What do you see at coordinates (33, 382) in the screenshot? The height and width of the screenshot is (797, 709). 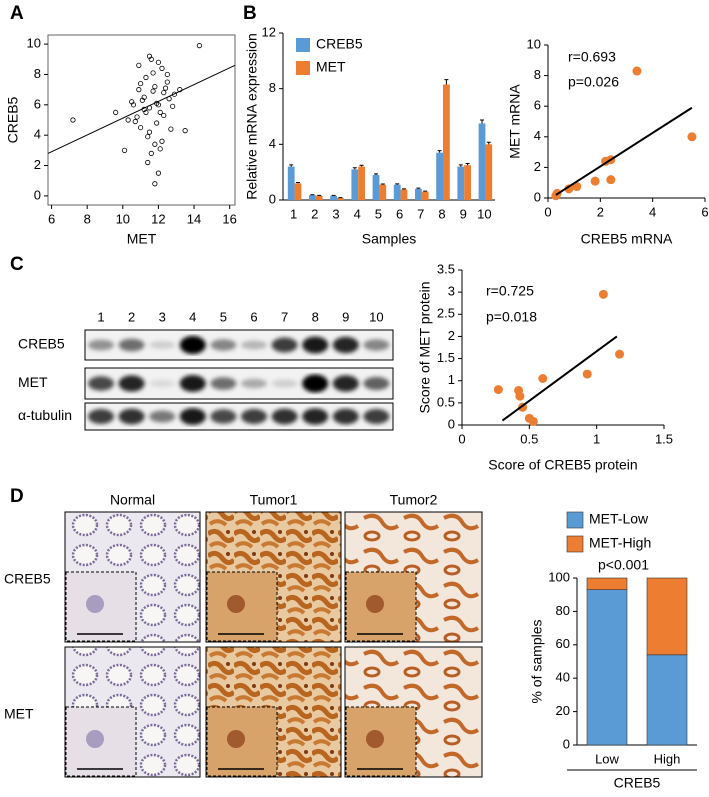 I see `blot-row-label: MET` at bounding box center [33, 382].